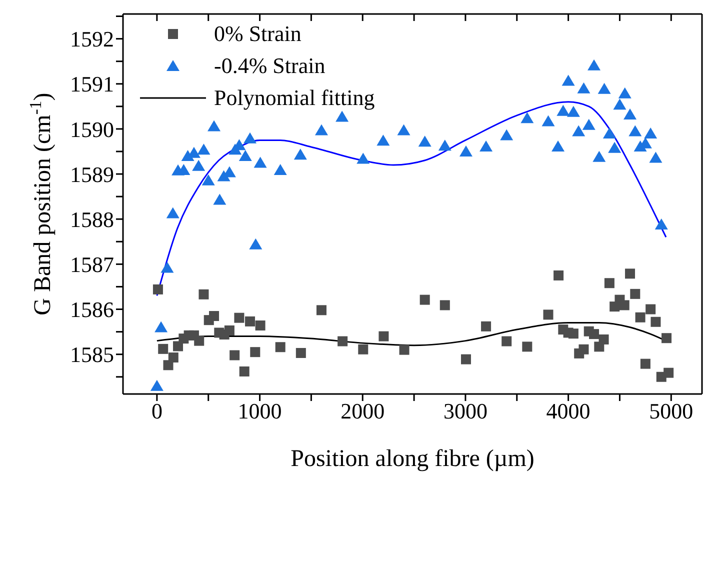 Image resolution: width=705 pixels, height=580 pixels. What do you see at coordinates (92, 309) in the screenshot?
I see `y-tick-label: 1586` at bounding box center [92, 309].